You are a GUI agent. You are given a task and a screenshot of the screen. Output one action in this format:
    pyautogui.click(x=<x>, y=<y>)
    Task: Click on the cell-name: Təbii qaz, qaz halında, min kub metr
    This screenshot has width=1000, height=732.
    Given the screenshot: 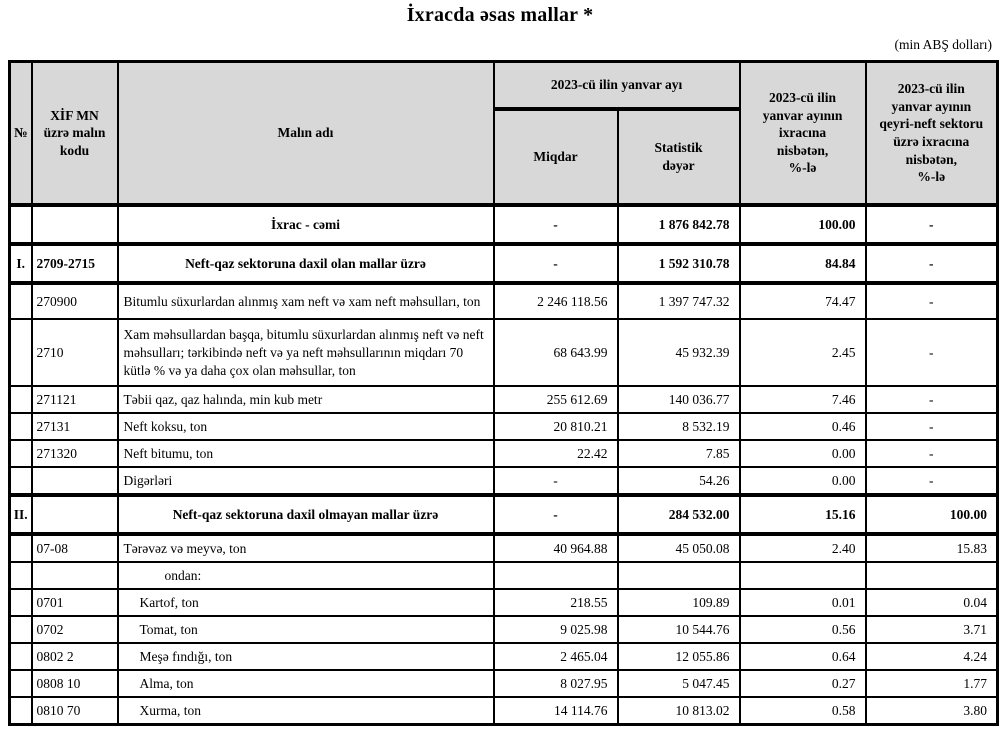 What is the action you would take?
    pyautogui.click(x=305, y=400)
    